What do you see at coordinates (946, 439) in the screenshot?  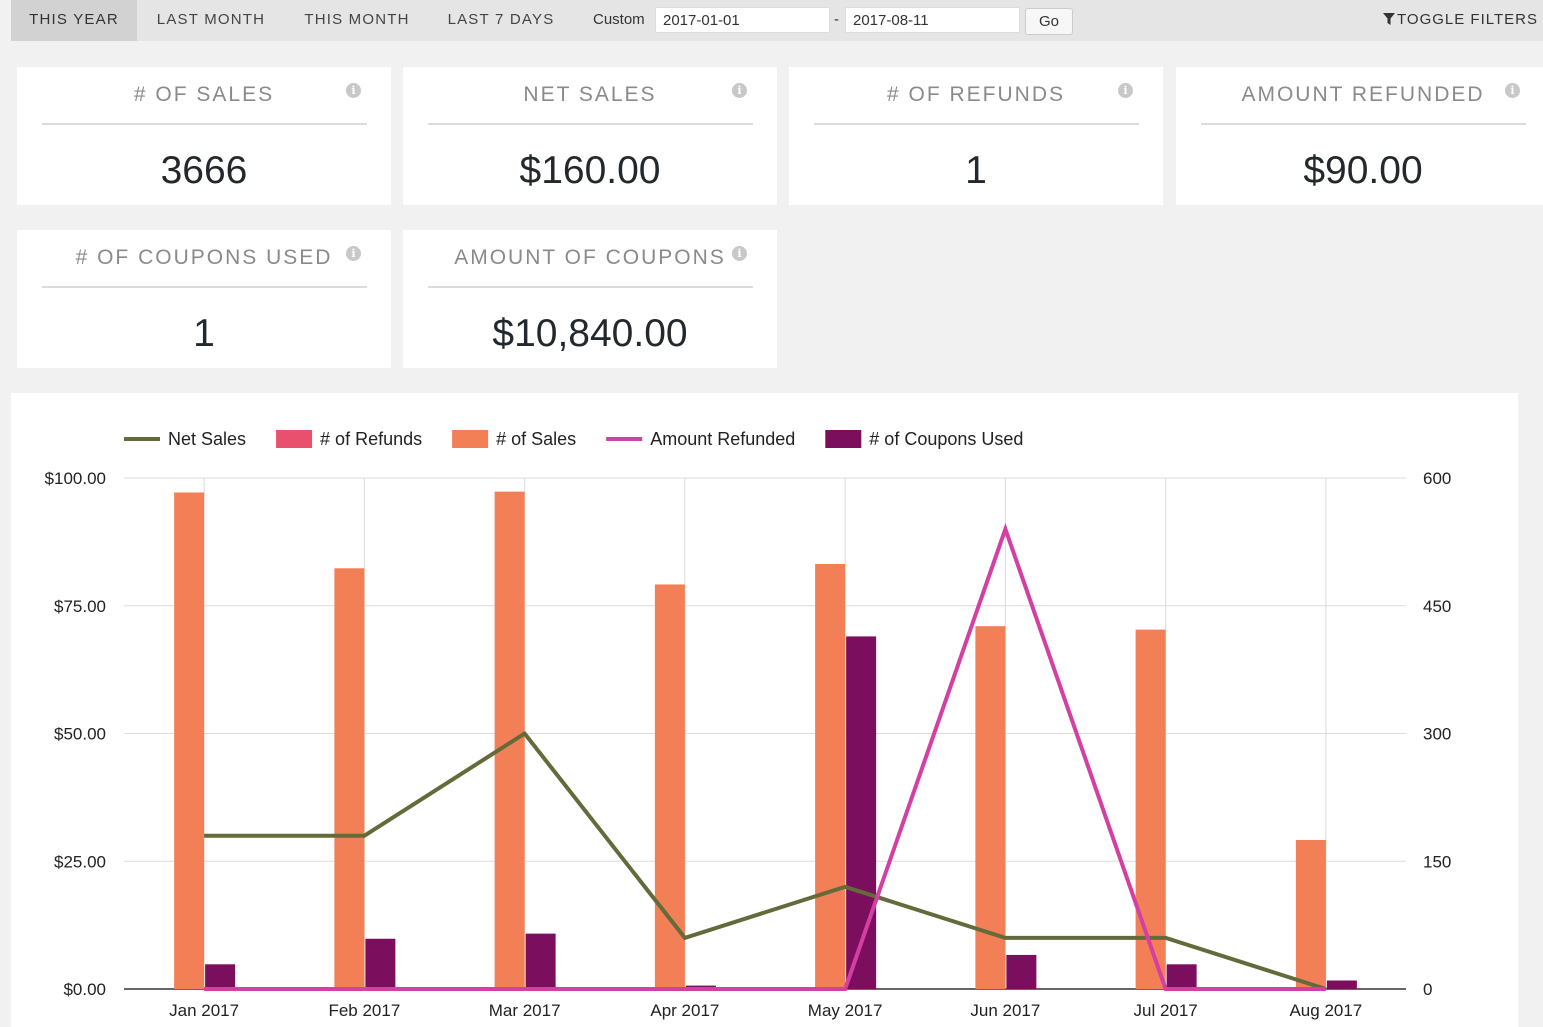 I see `legend-label: # of Coupons Used` at bounding box center [946, 439].